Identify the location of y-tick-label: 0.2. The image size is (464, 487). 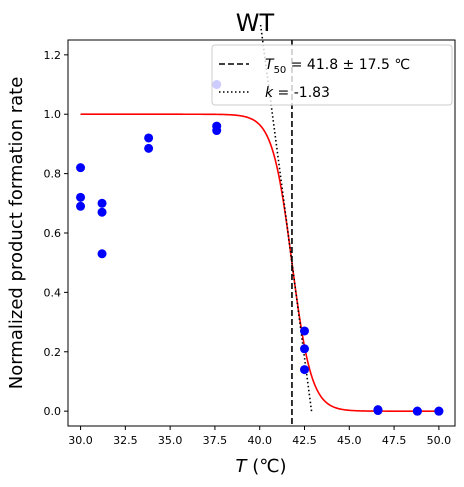
(53, 352).